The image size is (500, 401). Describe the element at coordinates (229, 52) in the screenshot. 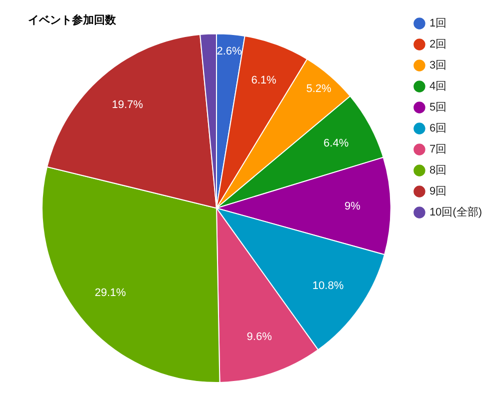

I see `data-label: 2.6%` at that location.